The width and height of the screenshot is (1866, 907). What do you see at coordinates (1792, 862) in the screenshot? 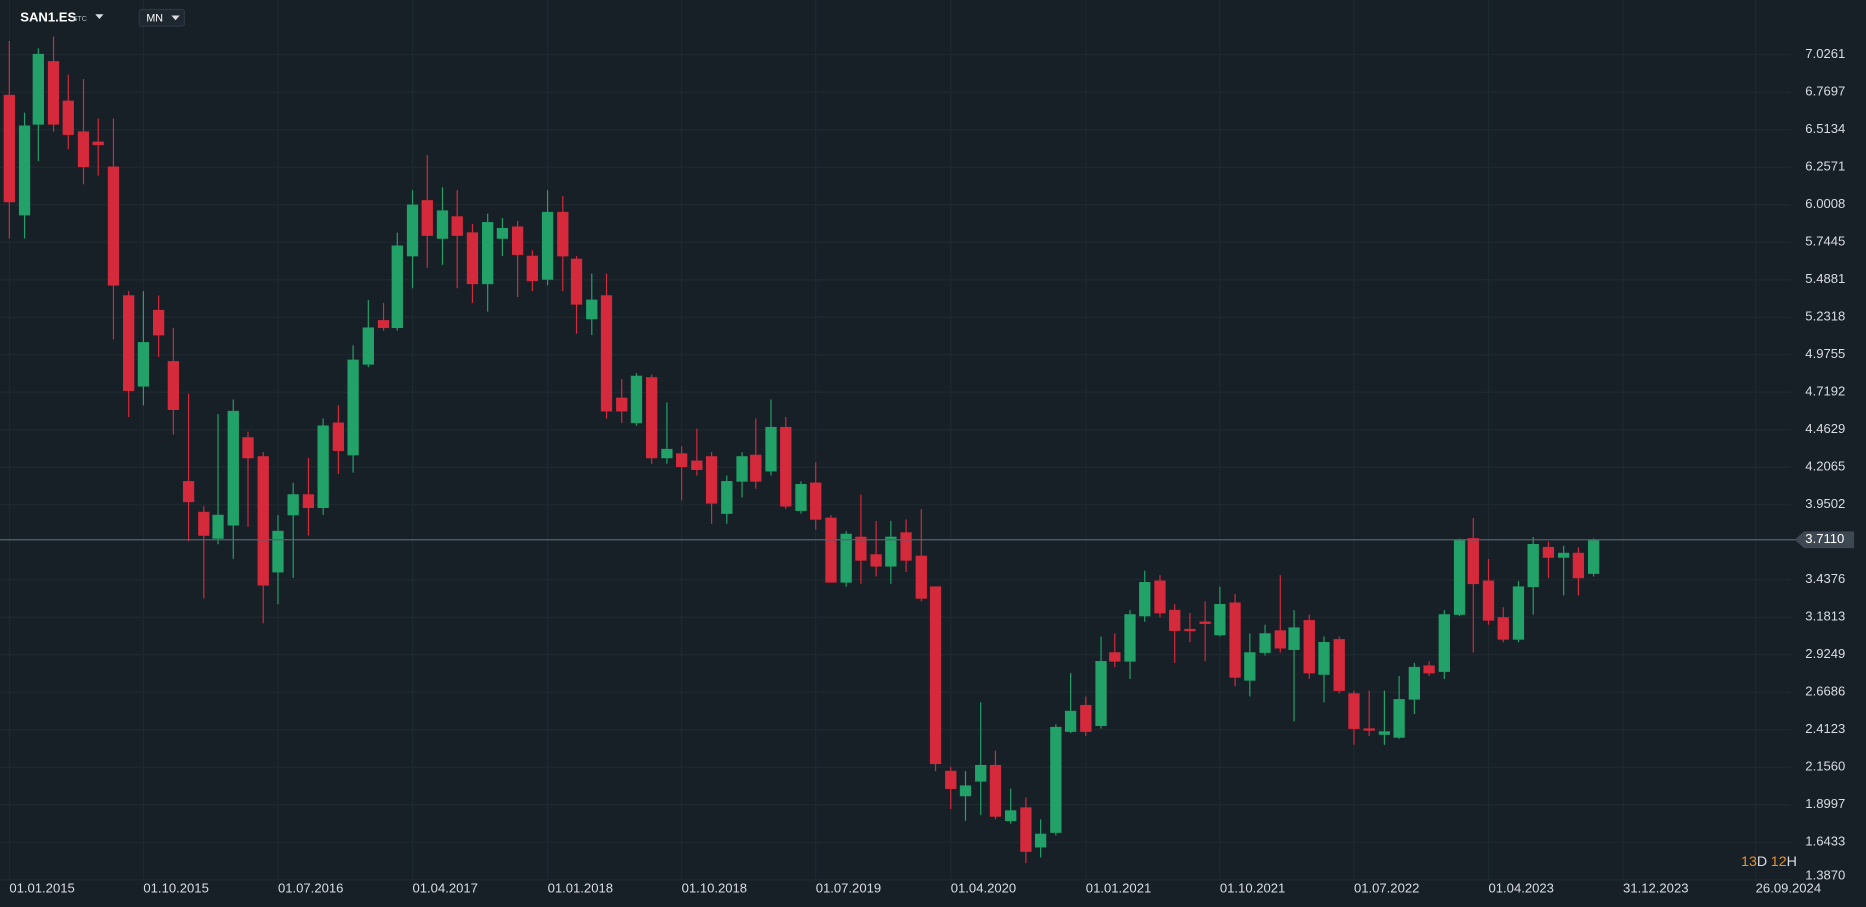
I see `countdown-hour-unit: H` at bounding box center [1792, 862].